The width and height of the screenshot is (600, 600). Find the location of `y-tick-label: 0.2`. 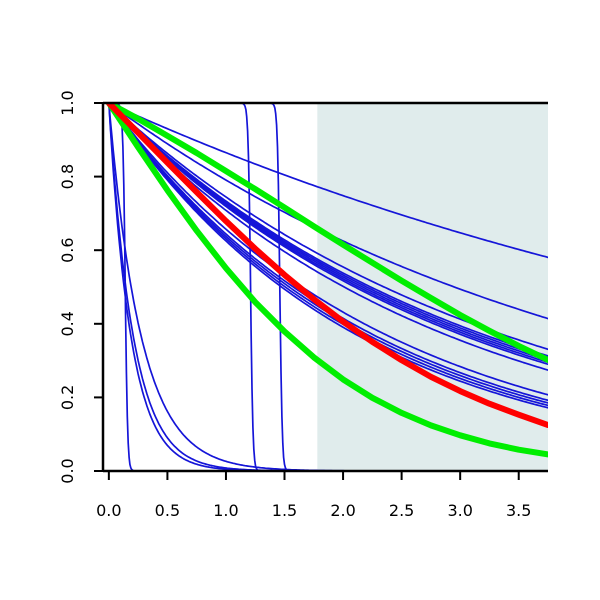

y-tick-label: 0.2 is located at coordinates (67, 397).